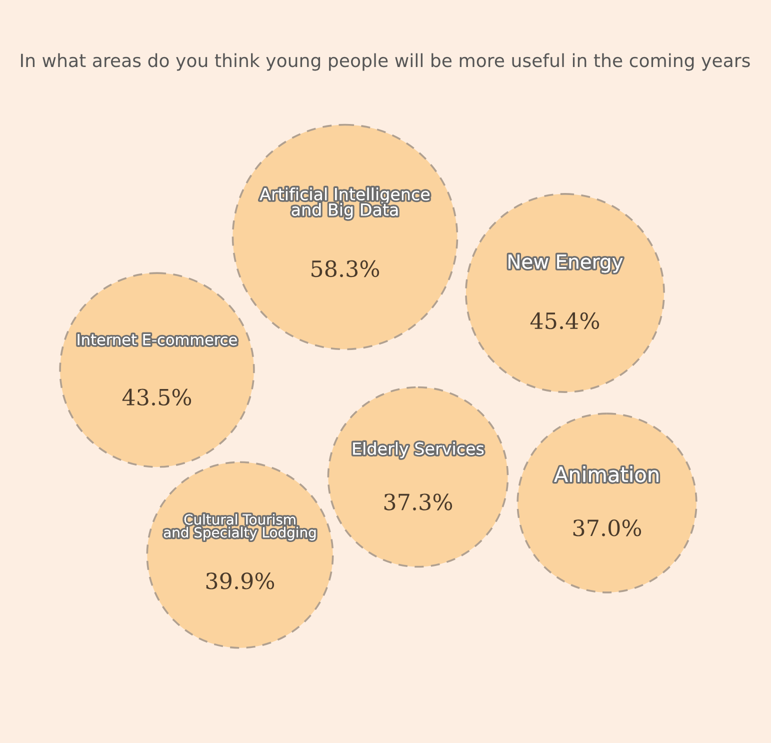  I want to click on category-label: Cultural Tourism and Specialty Lodging, so click(240, 527).